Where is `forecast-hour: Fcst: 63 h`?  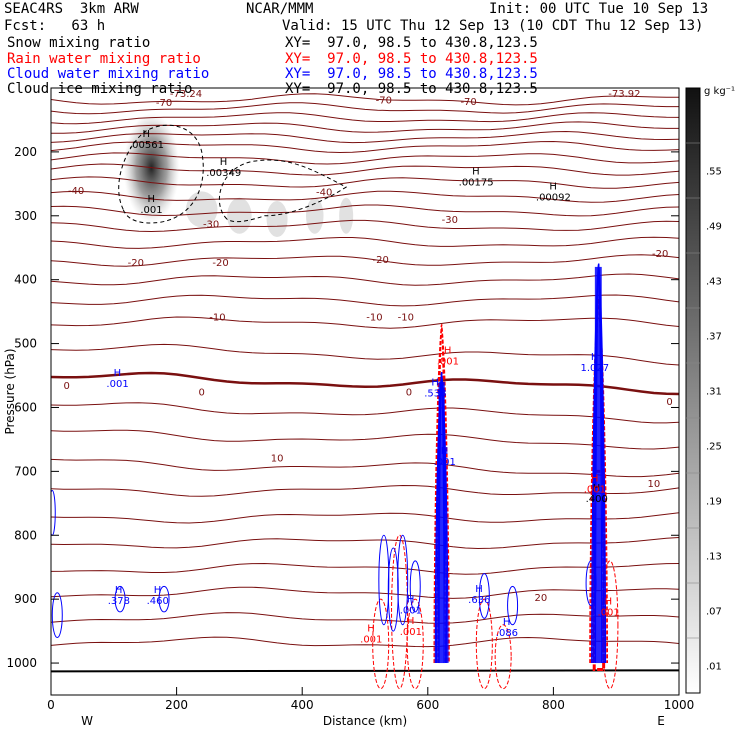 forecast-hour: Fcst: 63 h is located at coordinates (55, 26).